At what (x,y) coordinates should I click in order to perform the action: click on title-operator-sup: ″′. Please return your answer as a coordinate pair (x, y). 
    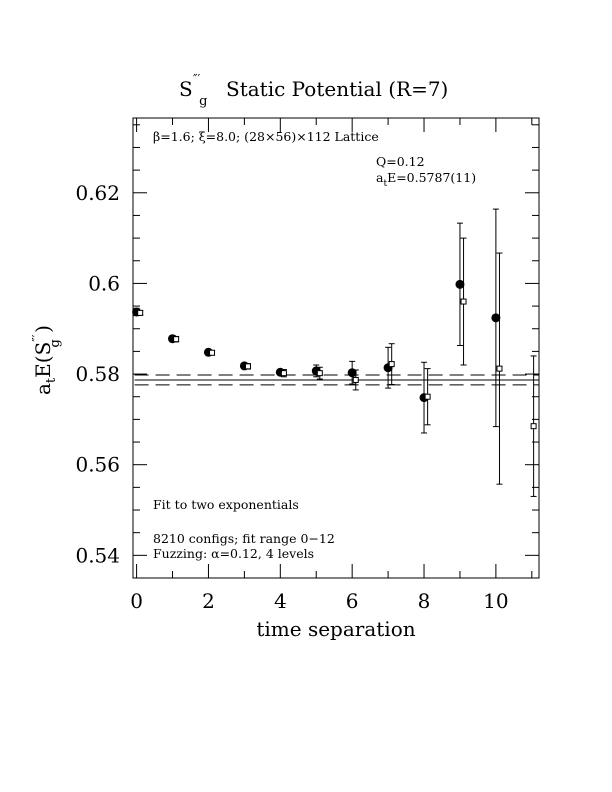
    Looking at the image, I should click on (196, 79).